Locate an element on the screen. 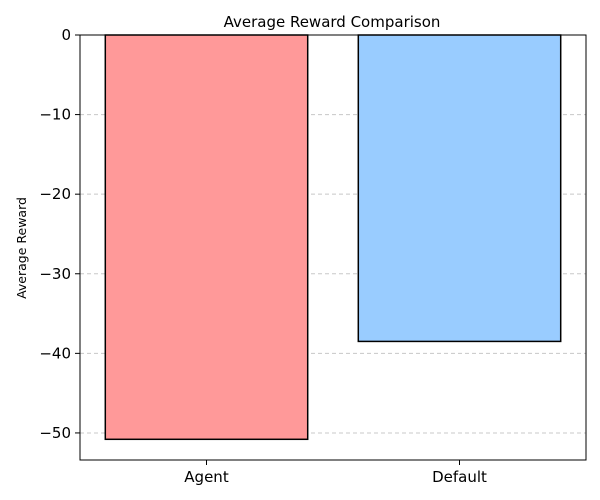 This screenshot has width=600, height=500. y-tick-label: 0 is located at coordinates (66, 35).